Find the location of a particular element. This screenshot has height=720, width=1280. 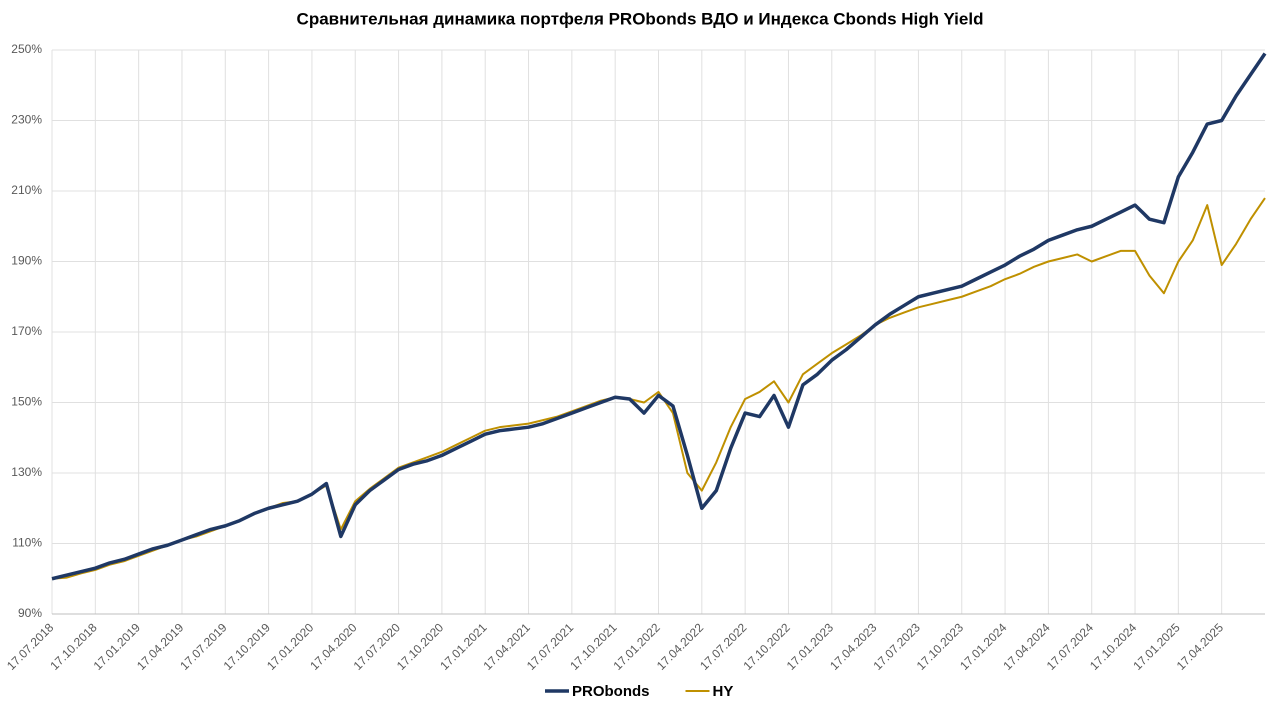

y-tick-label: 90% is located at coordinates (30, 613).